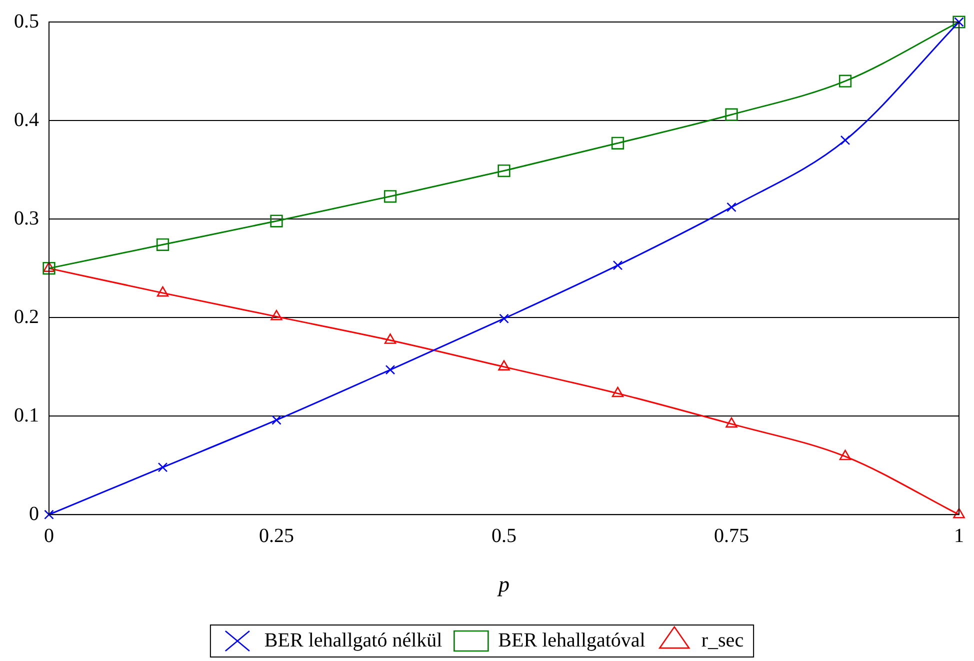  Describe the element at coordinates (503, 584) in the screenshot. I see `x-axis-title: p` at that location.